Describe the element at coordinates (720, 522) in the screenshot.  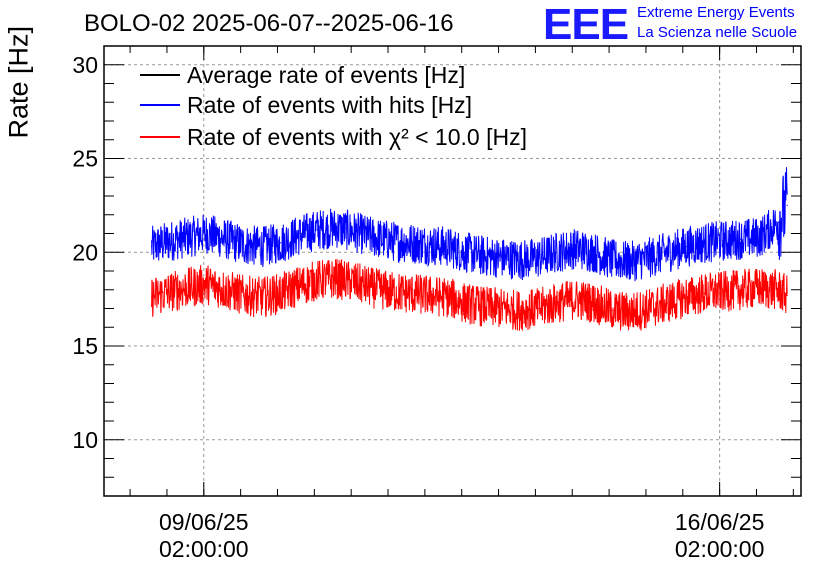
I see `x-tick-date: 16/06/25` at that location.